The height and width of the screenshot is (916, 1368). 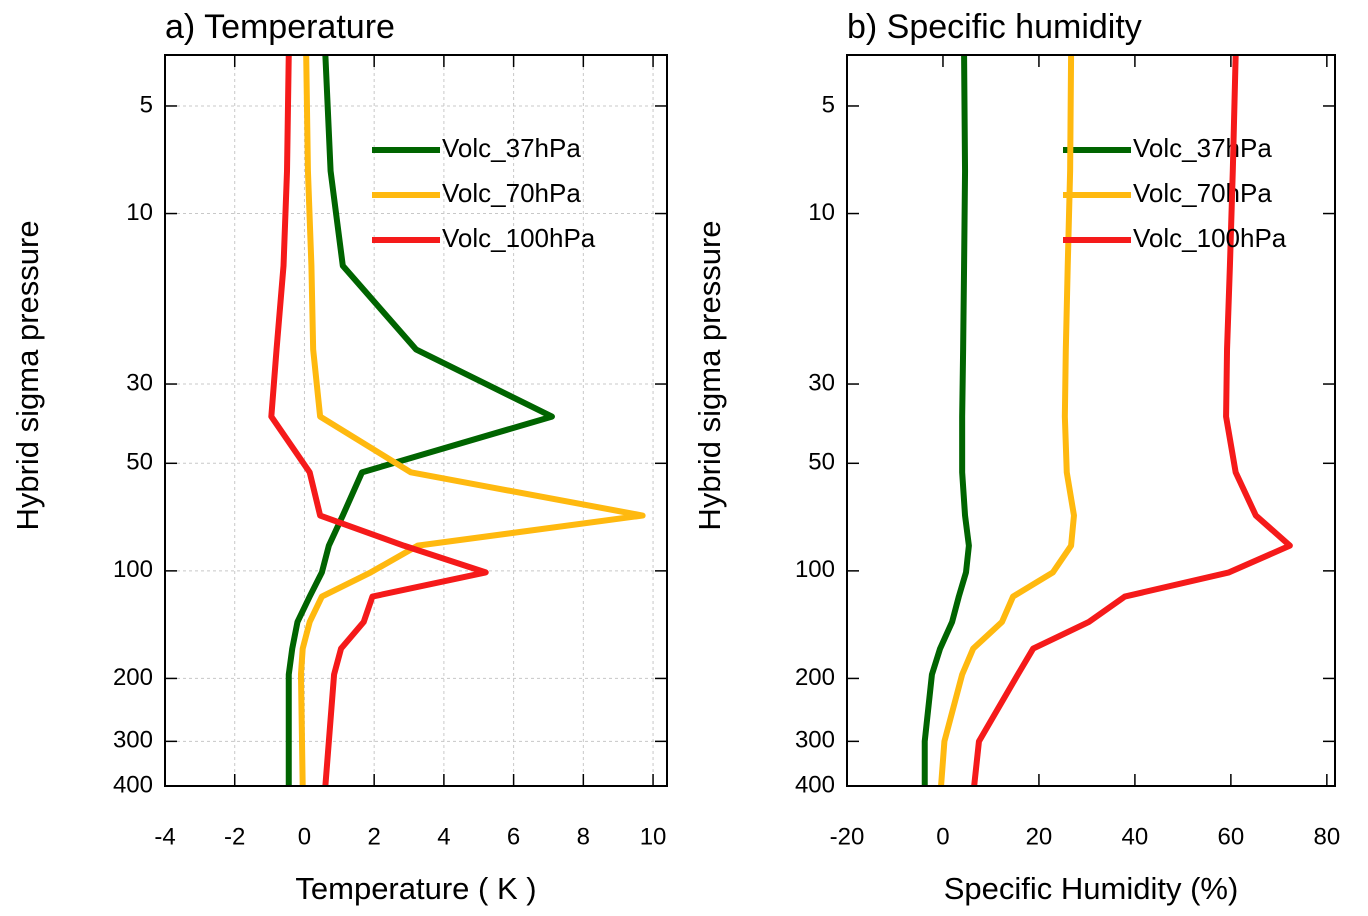 What do you see at coordinates (513, 836) in the screenshot?
I see `x-tick-label: 6` at bounding box center [513, 836].